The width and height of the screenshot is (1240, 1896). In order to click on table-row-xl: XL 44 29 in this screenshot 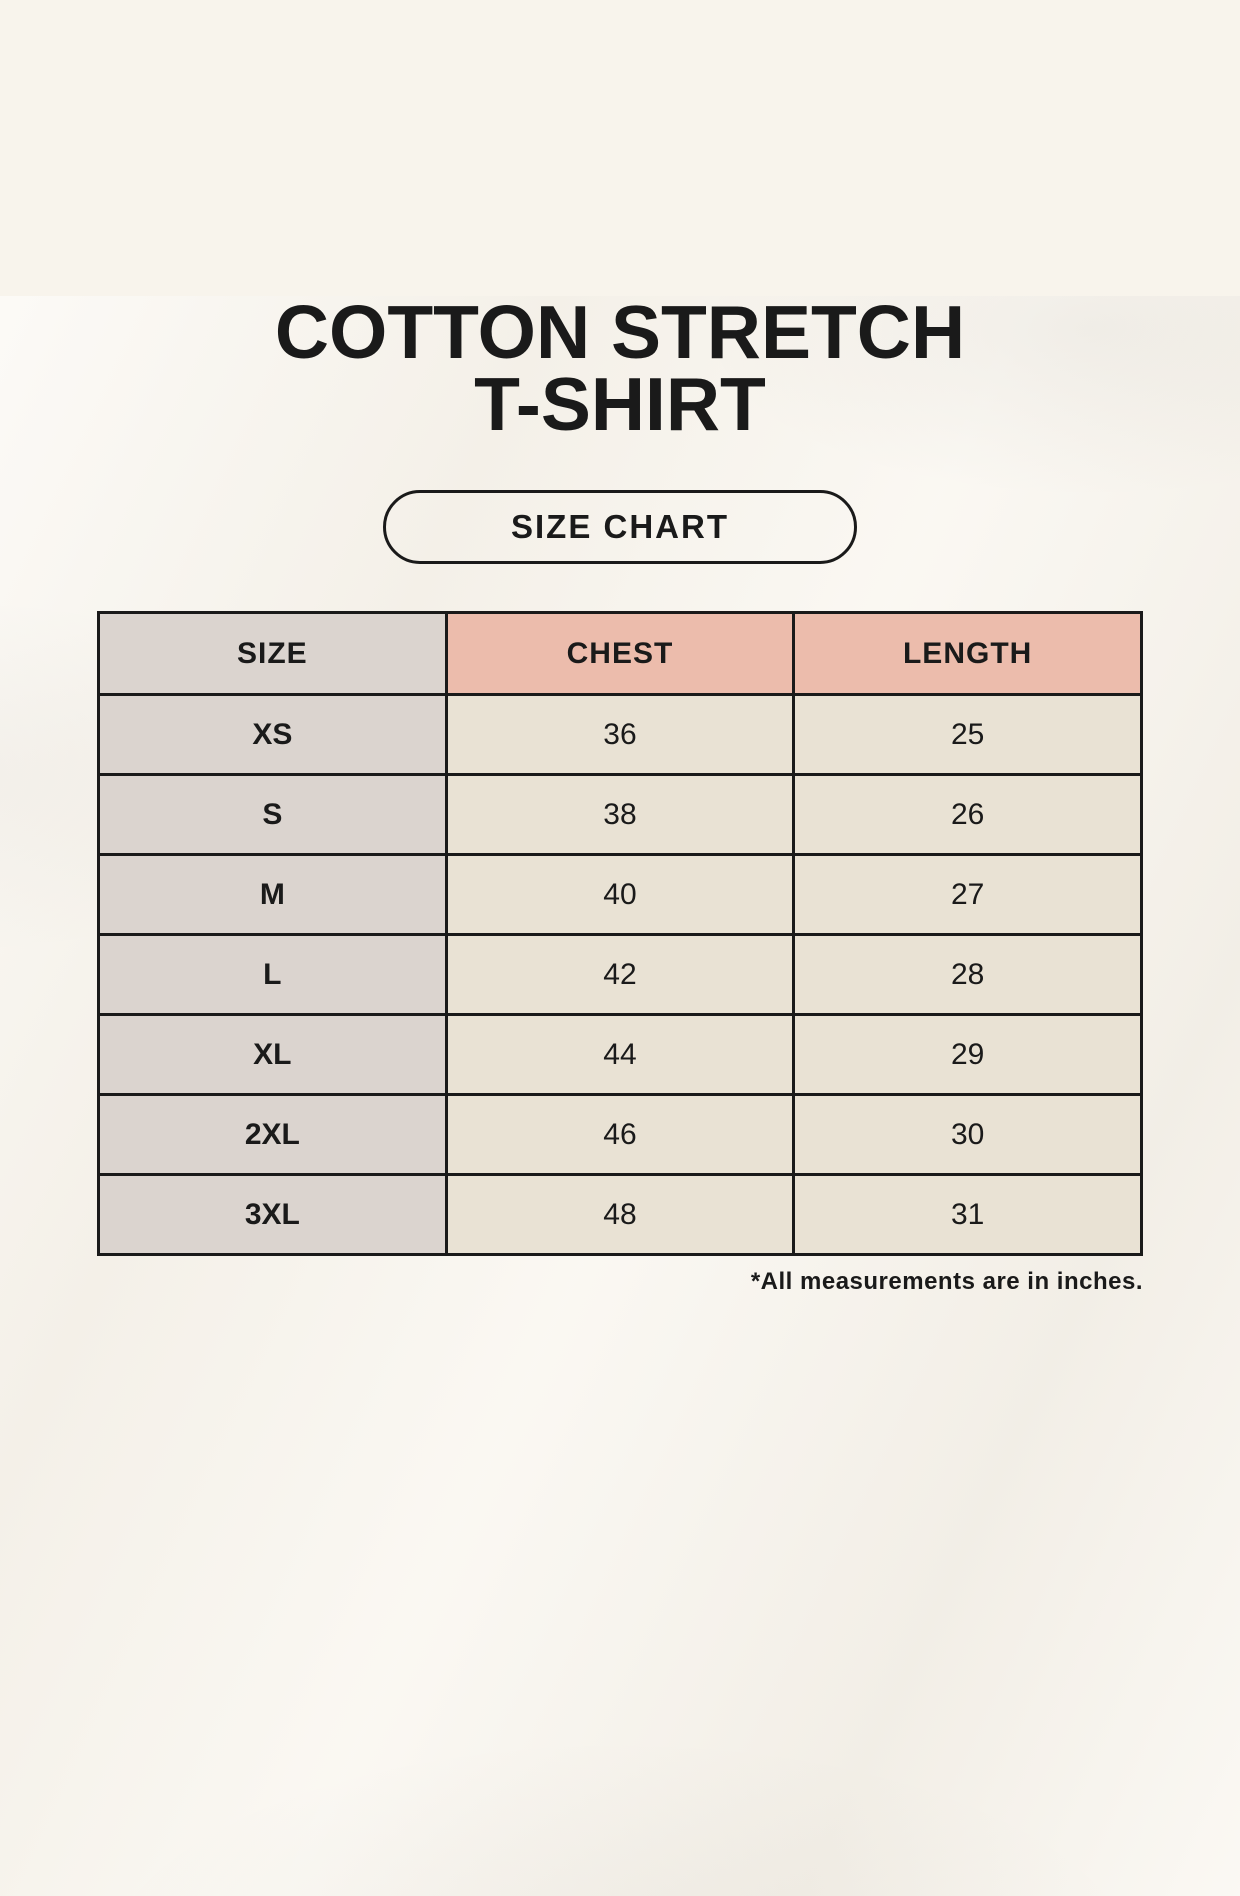, I will do `click(620, 1055)`.